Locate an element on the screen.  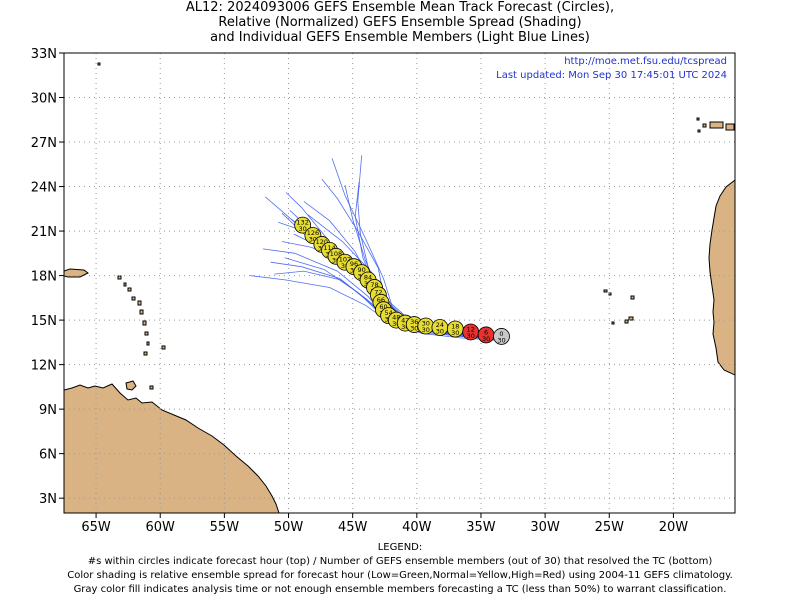
forecast-hour-label: 126 is located at coordinates (313, 233).